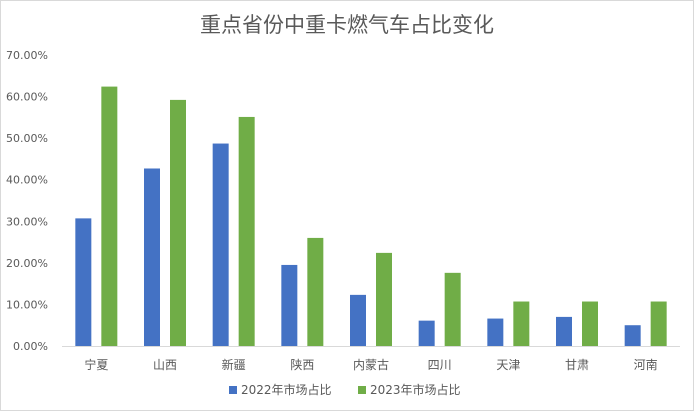 The width and height of the screenshot is (694, 411). I want to click on x-tick-label: 新疆, so click(234, 364).